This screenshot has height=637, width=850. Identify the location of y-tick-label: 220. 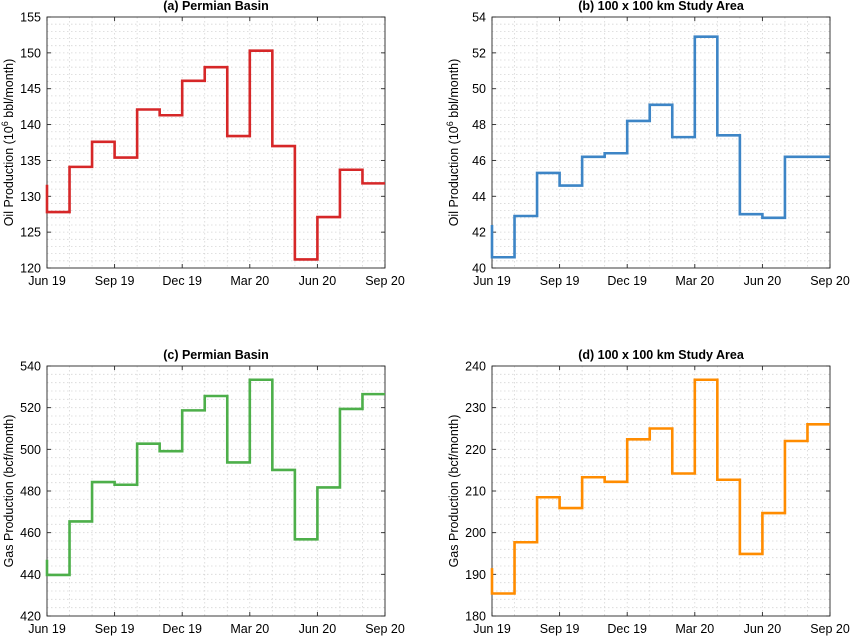
(475, 450).